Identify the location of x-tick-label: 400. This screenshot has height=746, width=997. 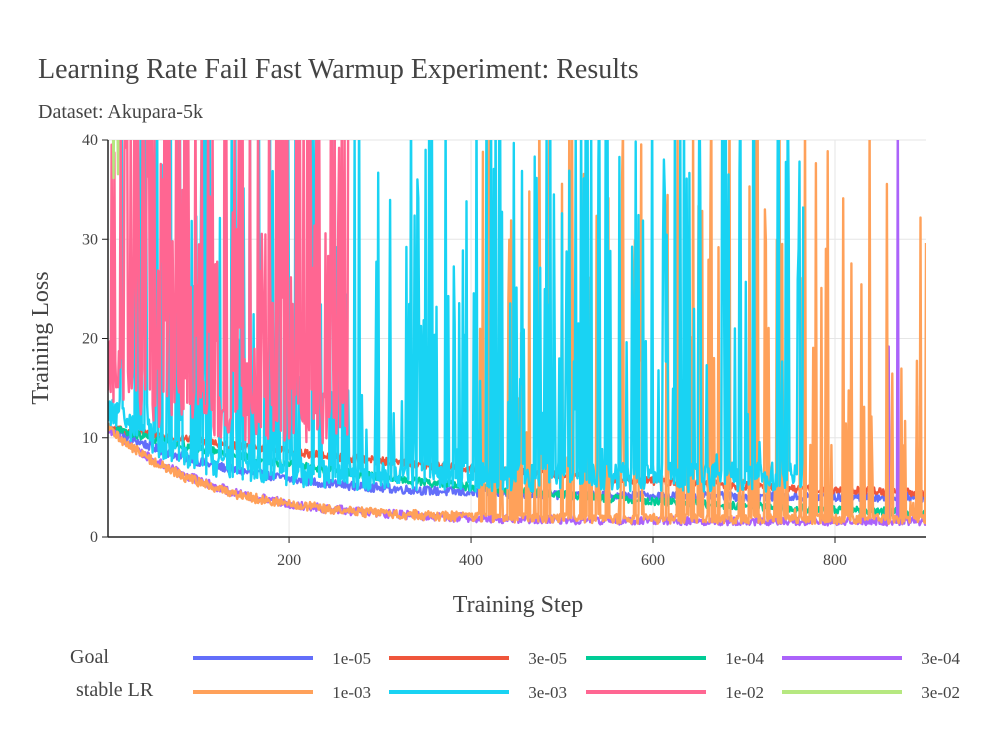
(471, 560).